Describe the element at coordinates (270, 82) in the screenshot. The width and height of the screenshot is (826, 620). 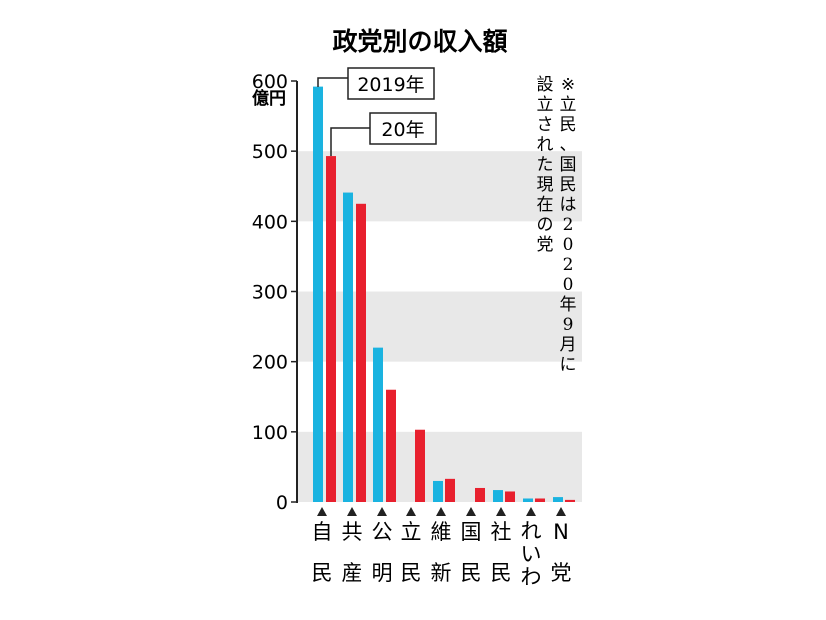
I see `y-tick-label: 600` at that location.